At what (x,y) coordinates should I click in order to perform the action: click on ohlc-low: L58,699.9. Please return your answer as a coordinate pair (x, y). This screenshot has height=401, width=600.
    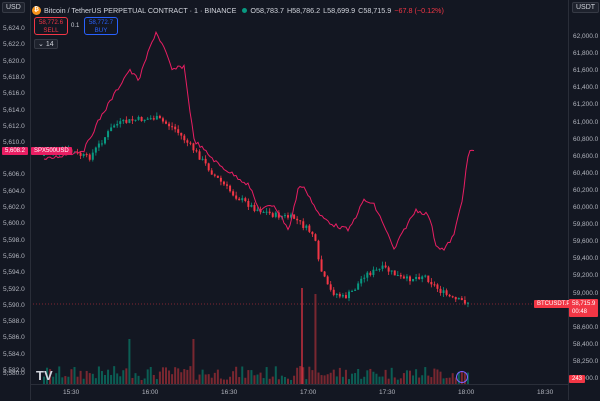
    Looking at the image, I should click on (339, 10).